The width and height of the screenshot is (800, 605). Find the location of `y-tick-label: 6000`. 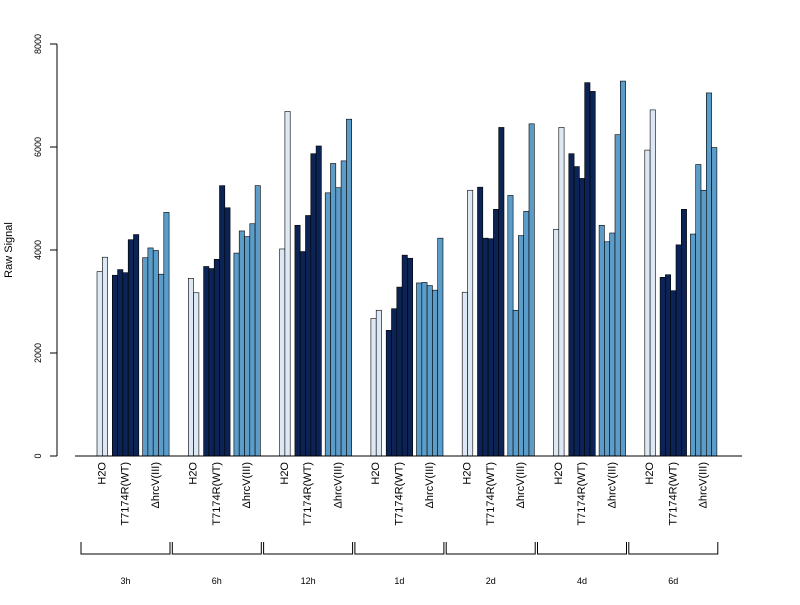

y-tick-label: 6000 is located at coordinates (38, 147).